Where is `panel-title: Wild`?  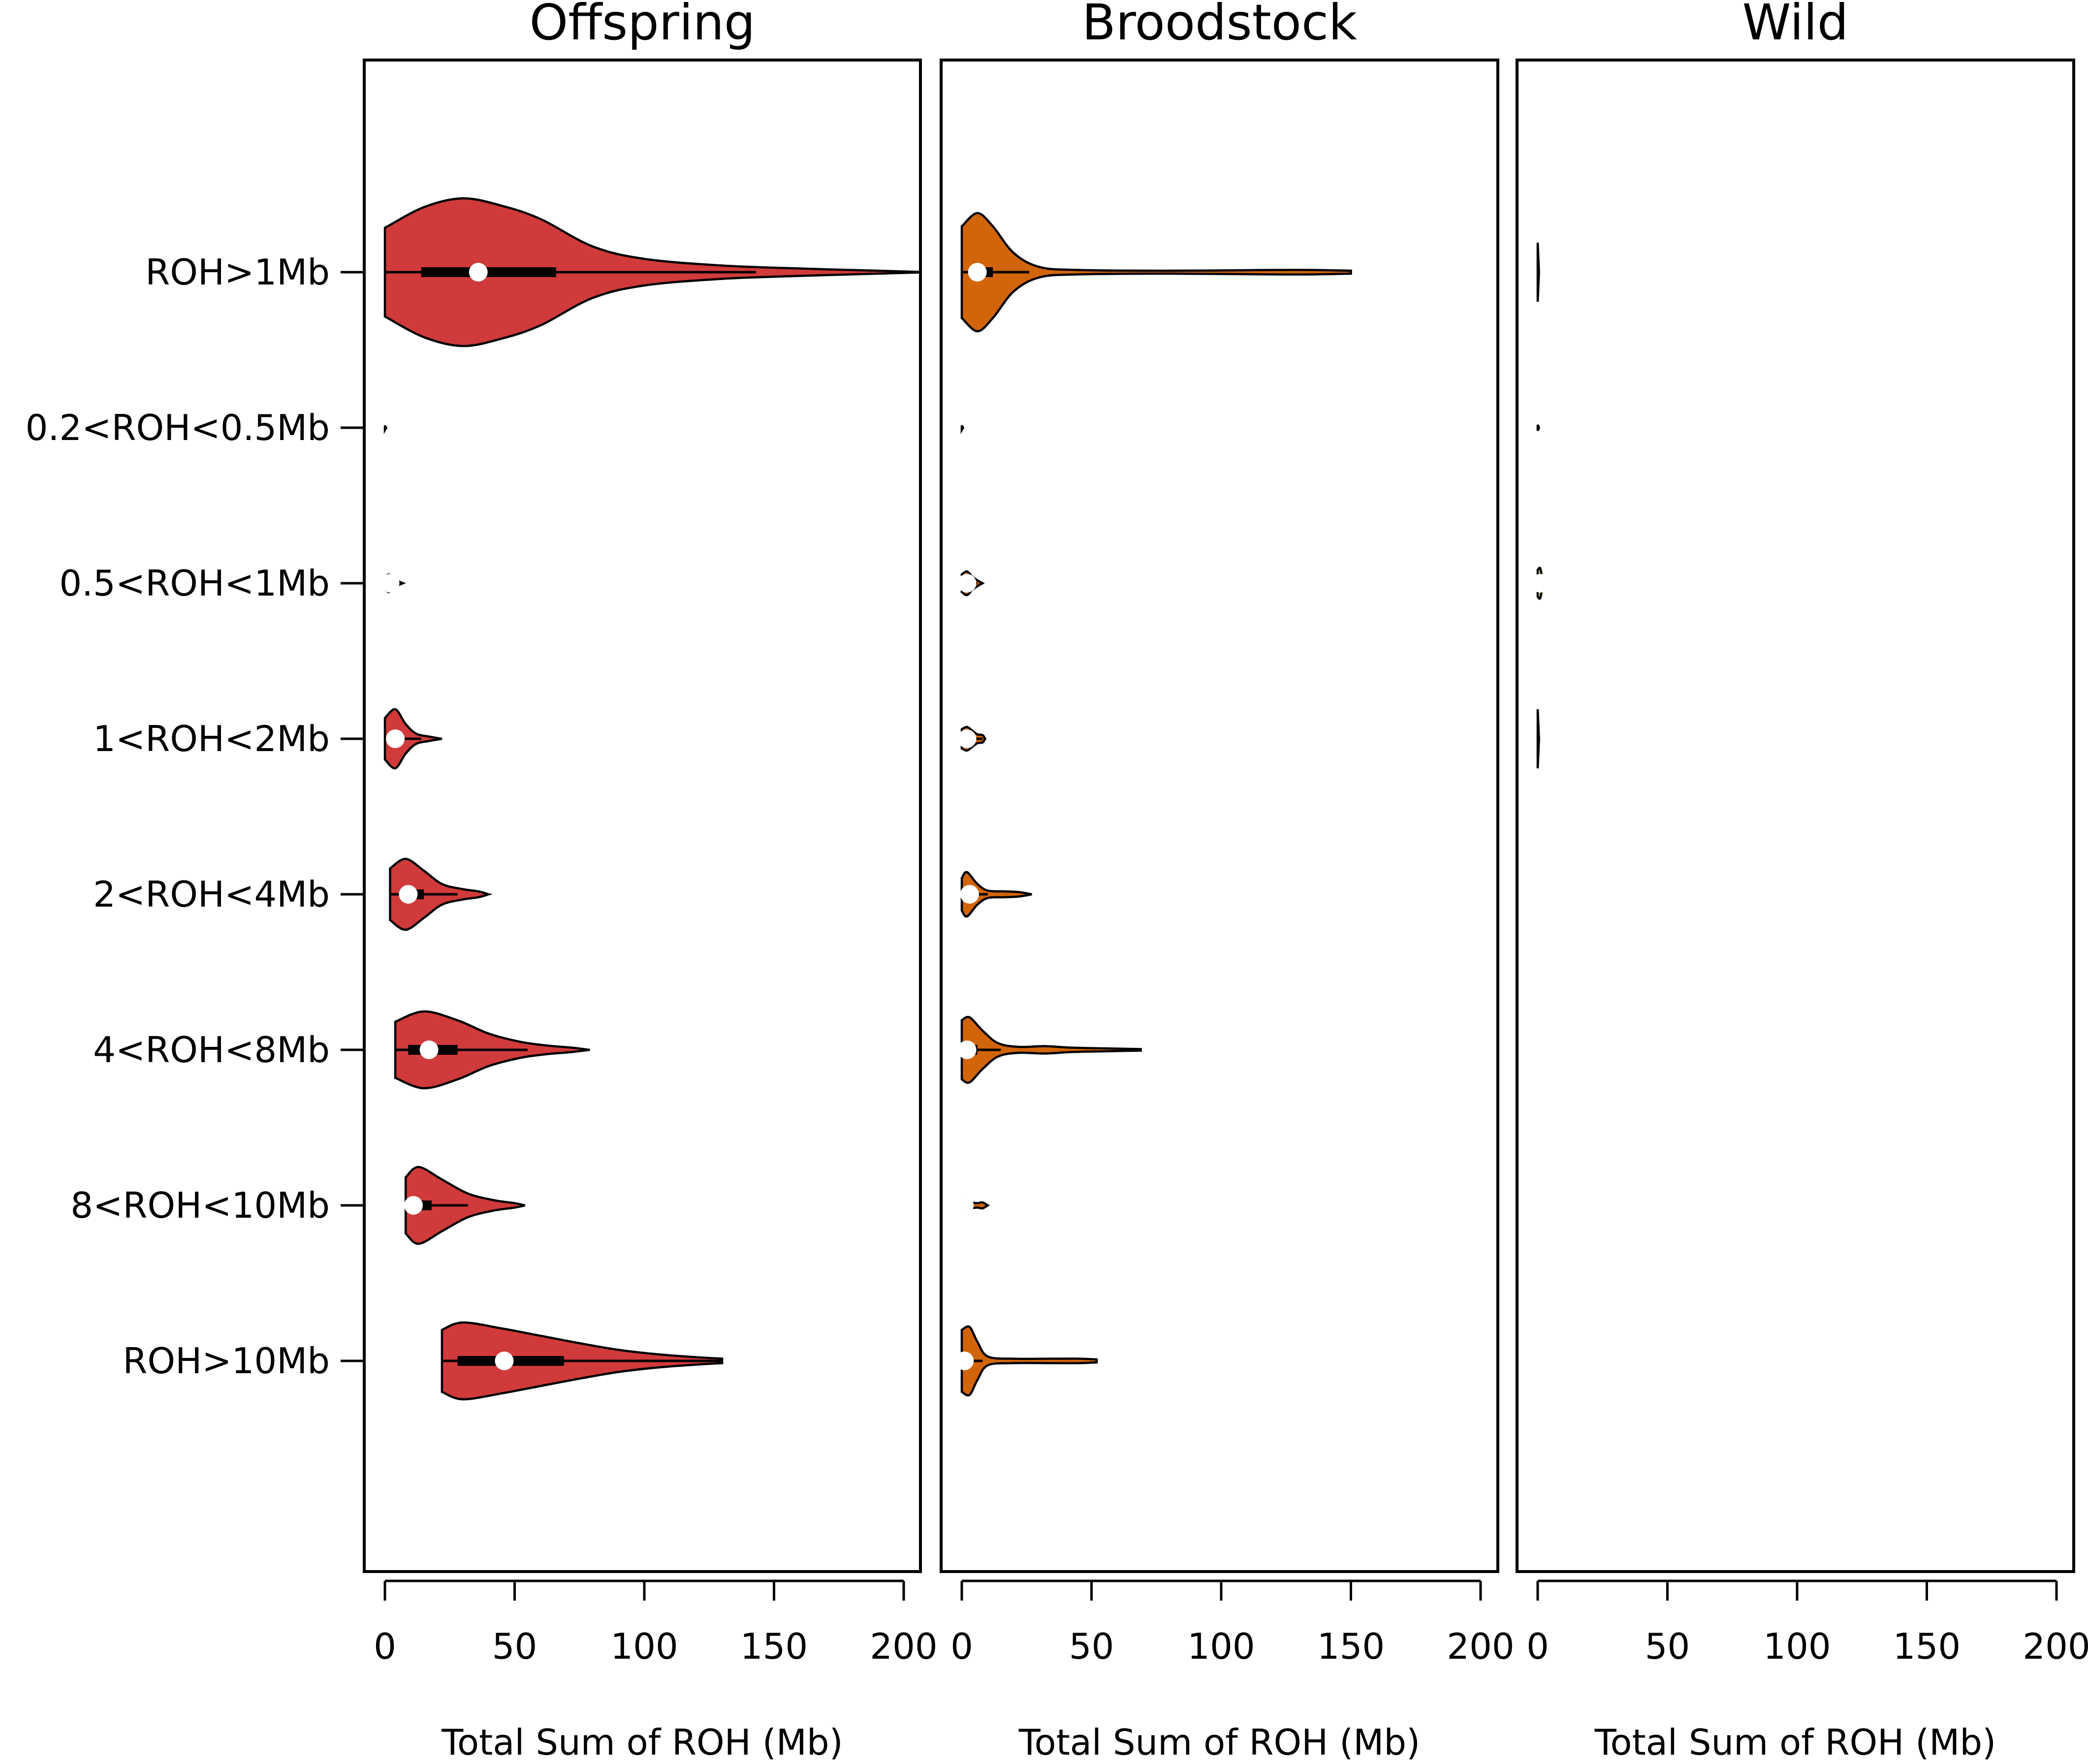
panel-title: Wild is located at coordinates (1795, 25).